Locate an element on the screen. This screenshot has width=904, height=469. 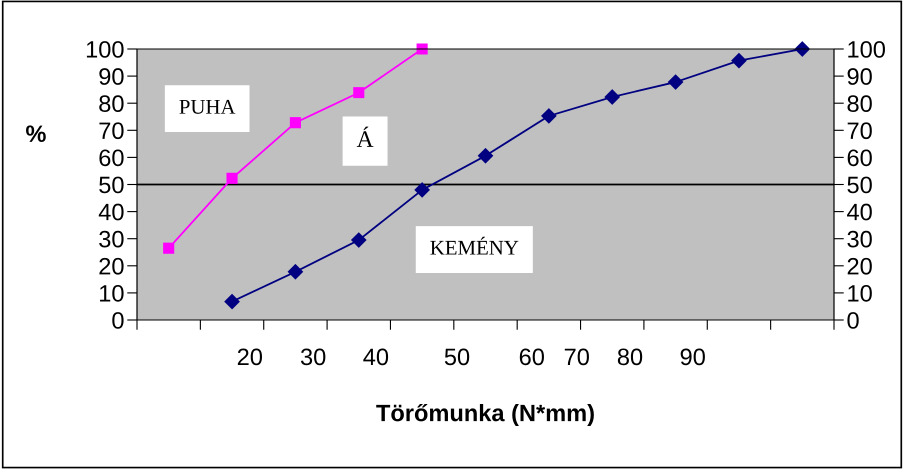
text: 30 is located at coordinates (313, 357).